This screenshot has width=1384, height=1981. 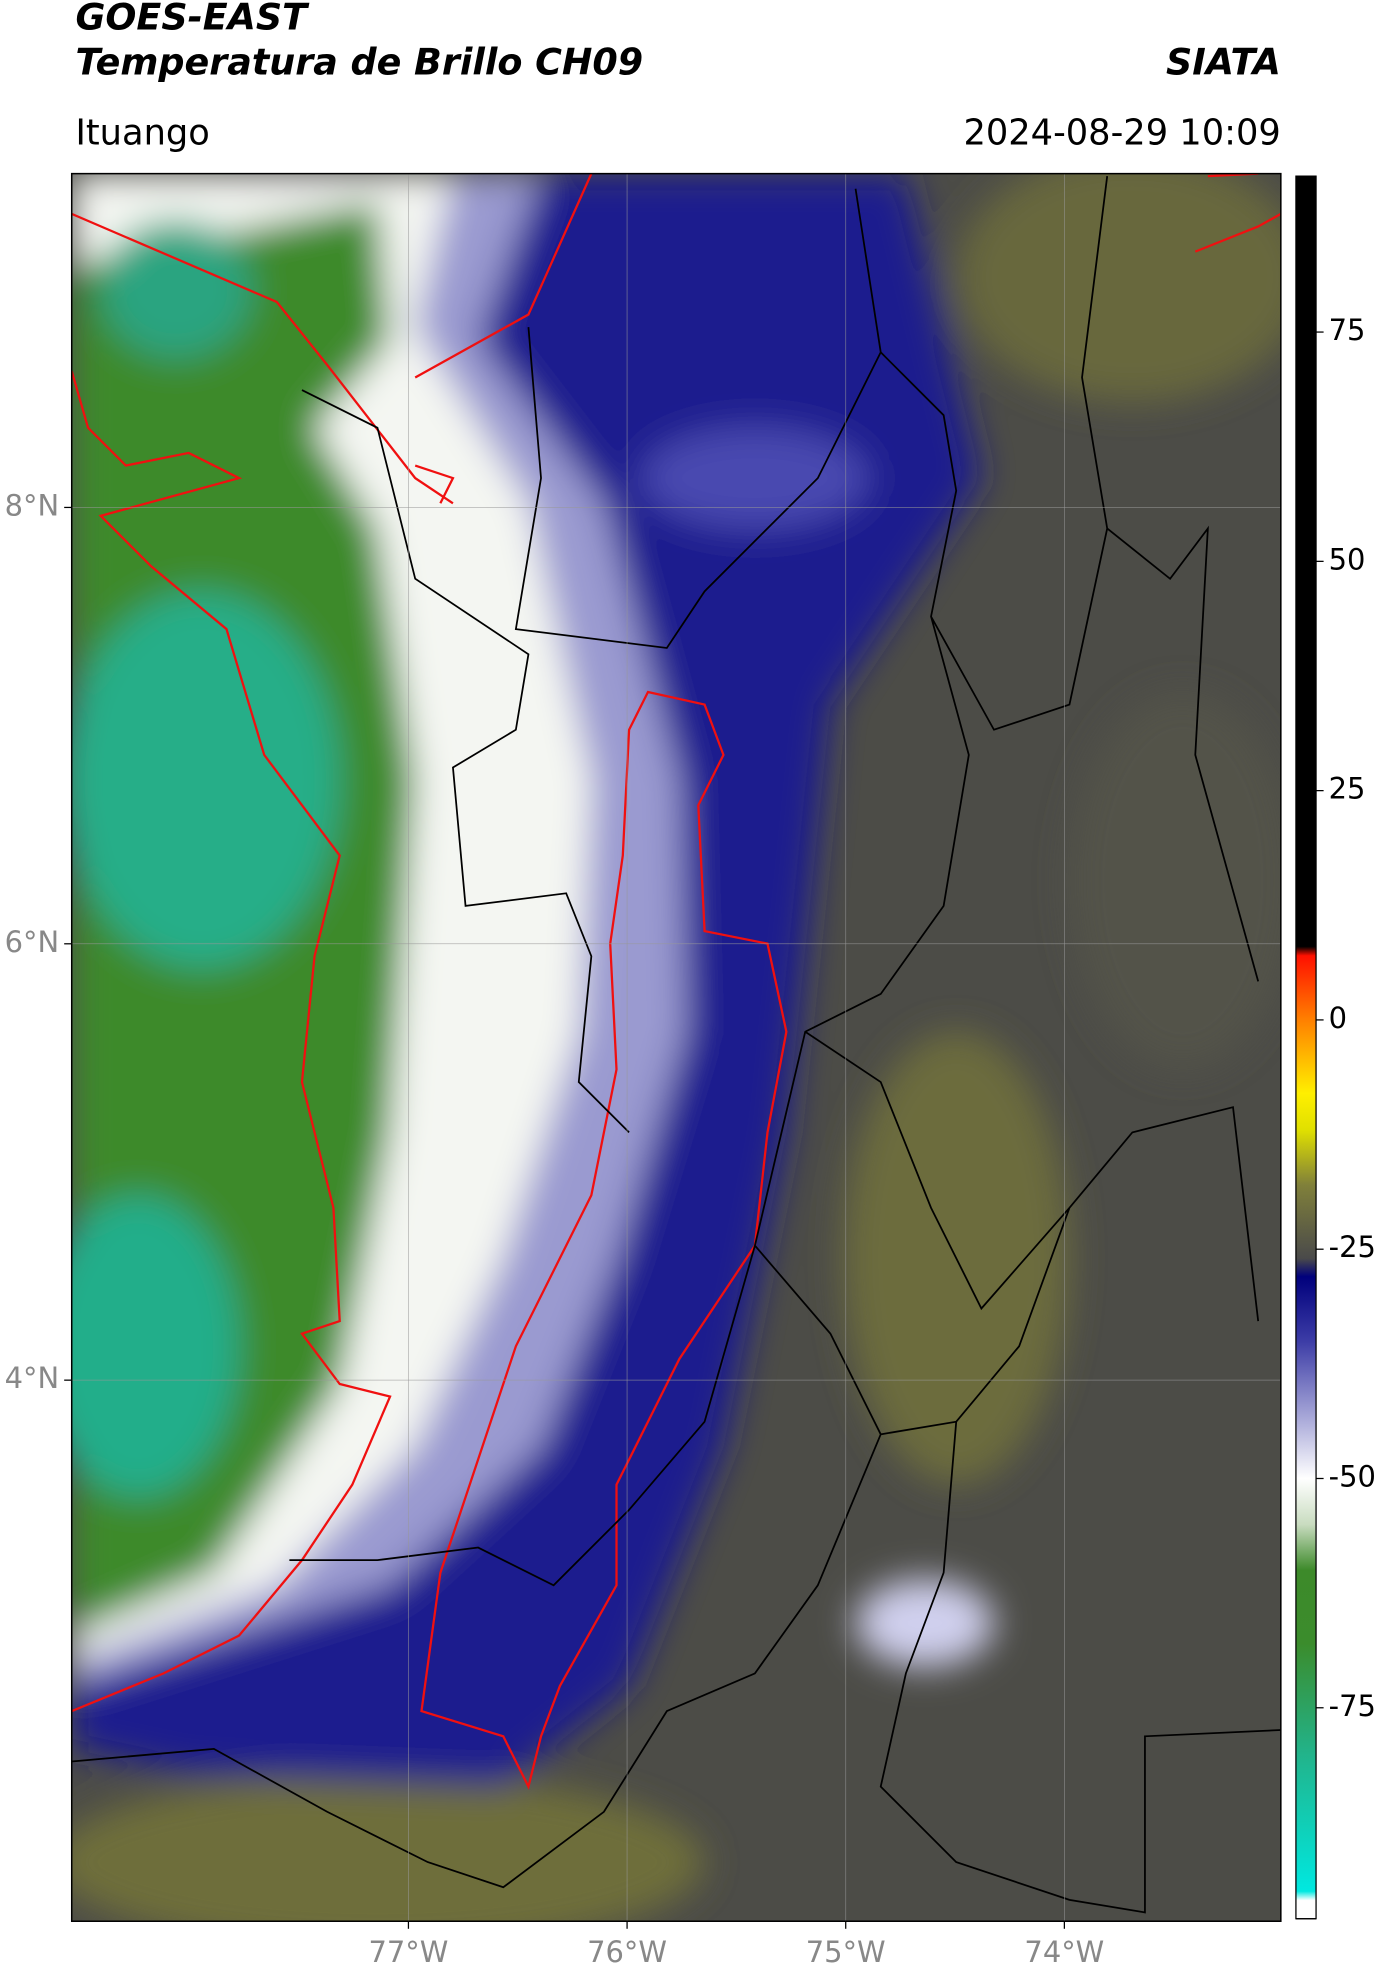 I want to click on title: GOES-EAST, so click(x=192, y=19).